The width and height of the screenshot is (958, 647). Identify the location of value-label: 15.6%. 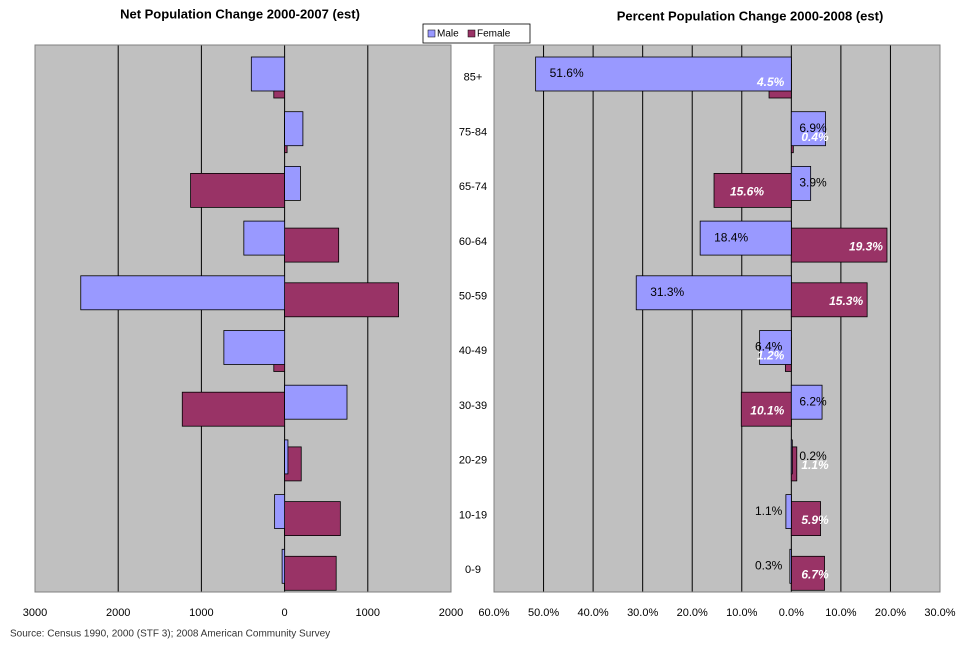
(747, 192).